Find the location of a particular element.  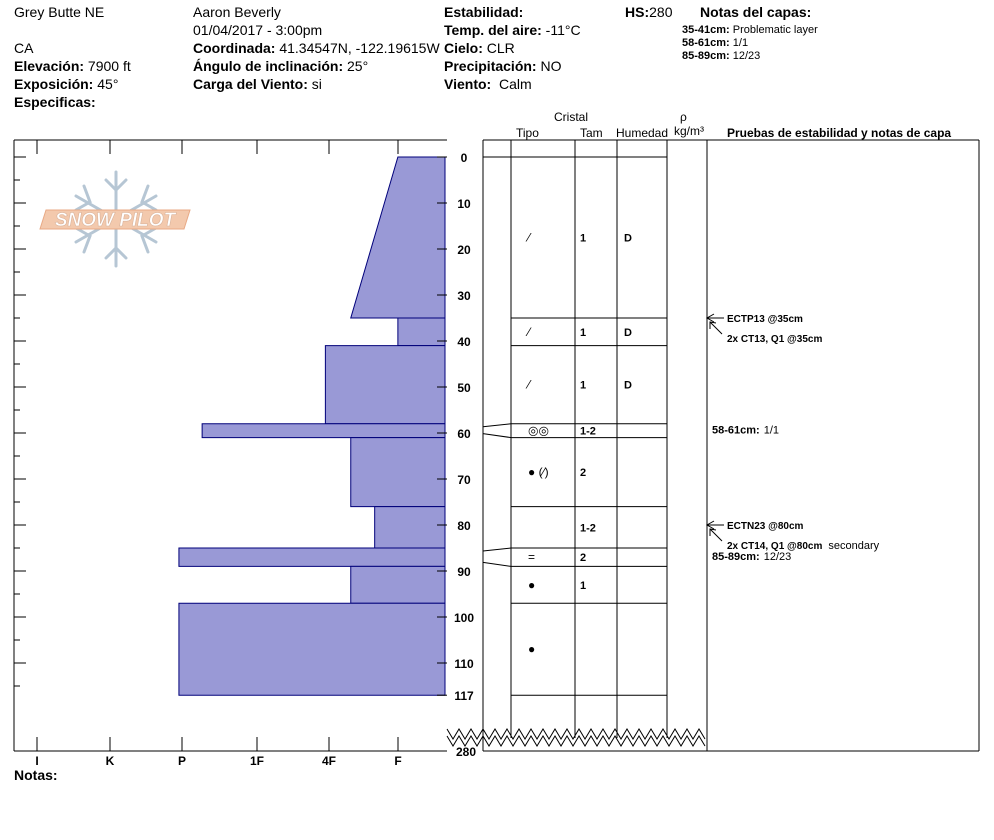

precip-value: NO is located at coordinates (551, 66).